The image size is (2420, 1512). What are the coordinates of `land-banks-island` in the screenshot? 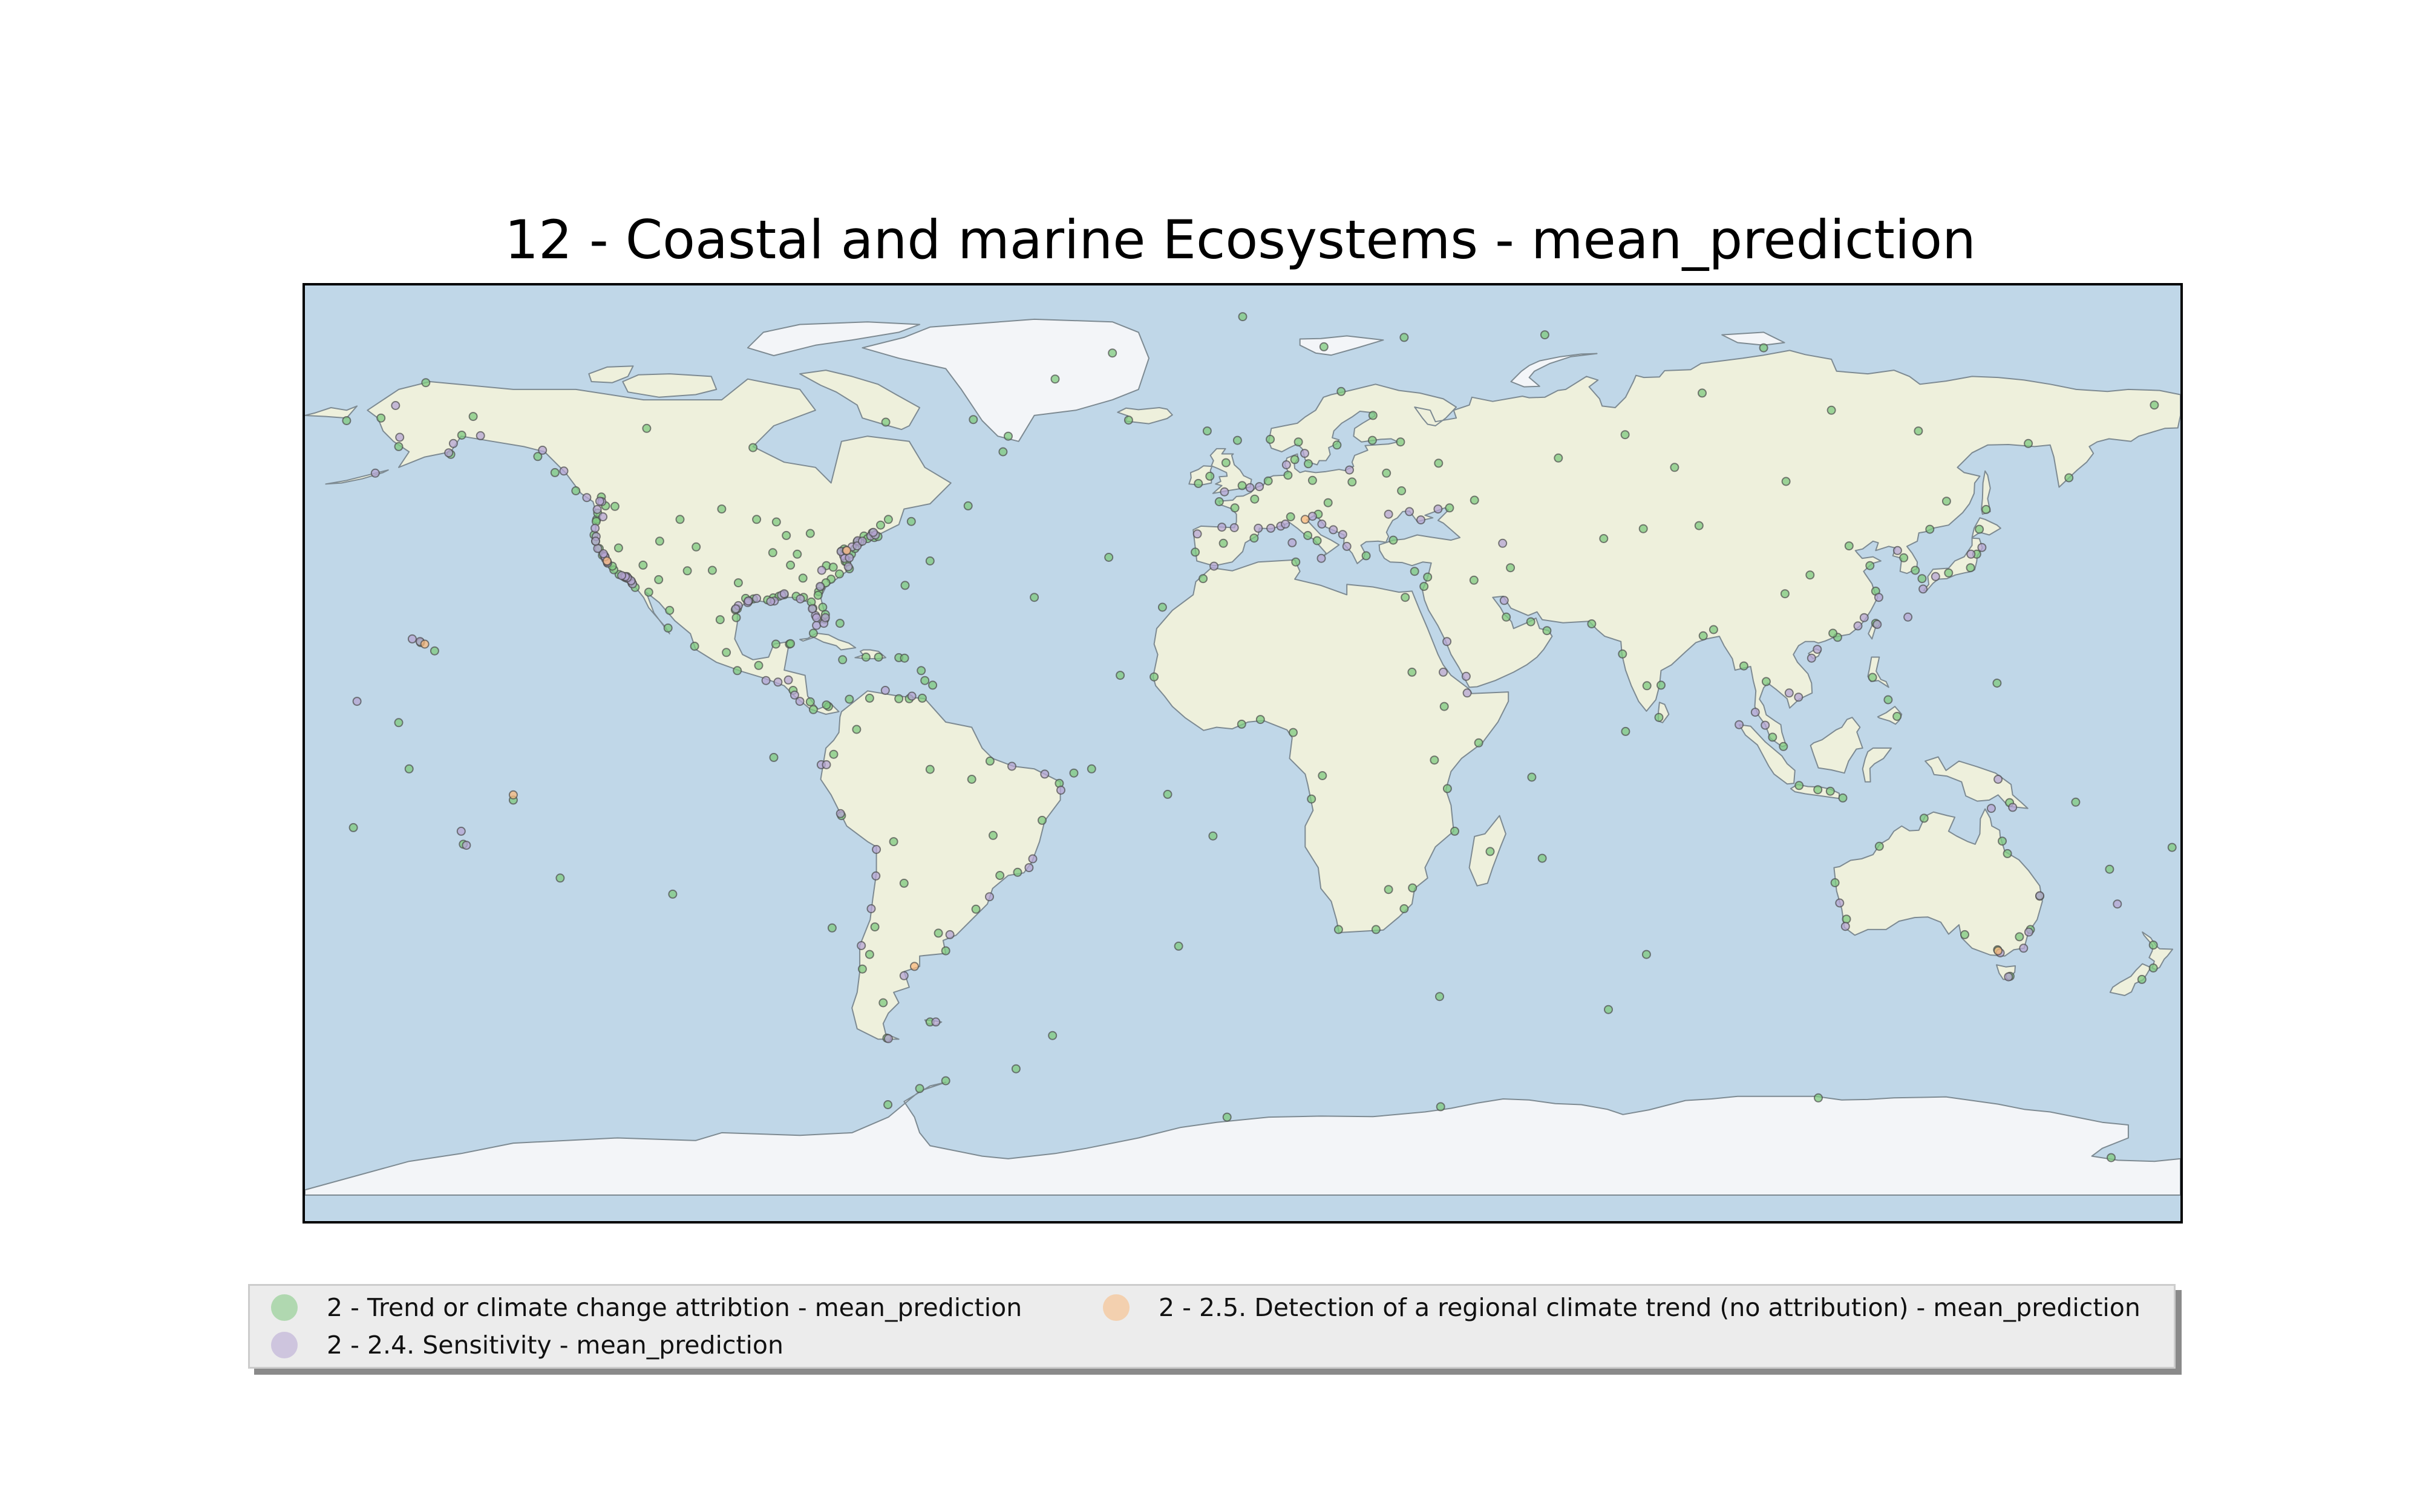 It's located at (611, 374).